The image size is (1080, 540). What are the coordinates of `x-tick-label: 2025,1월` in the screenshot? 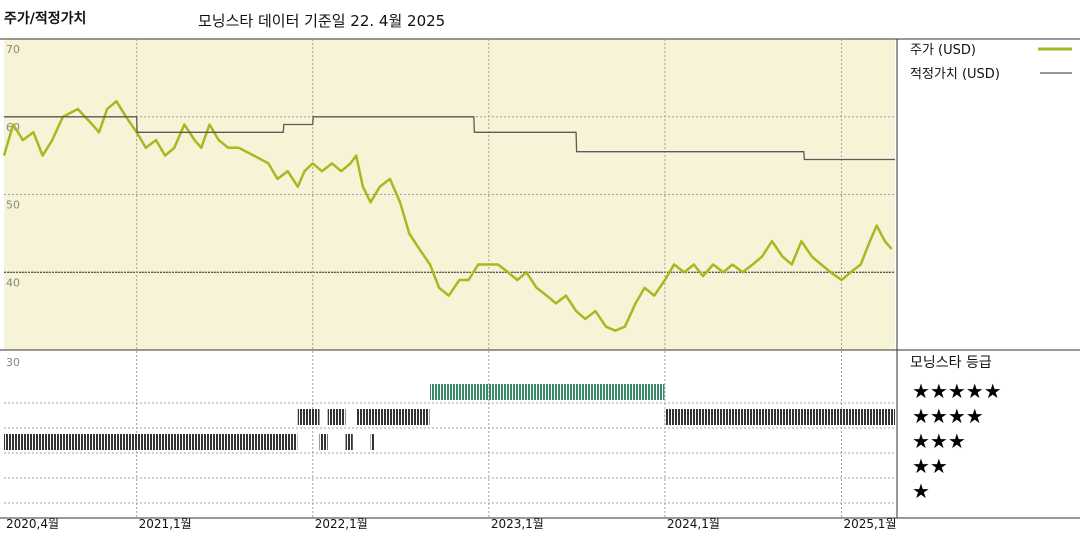 It's located at (869, 524).